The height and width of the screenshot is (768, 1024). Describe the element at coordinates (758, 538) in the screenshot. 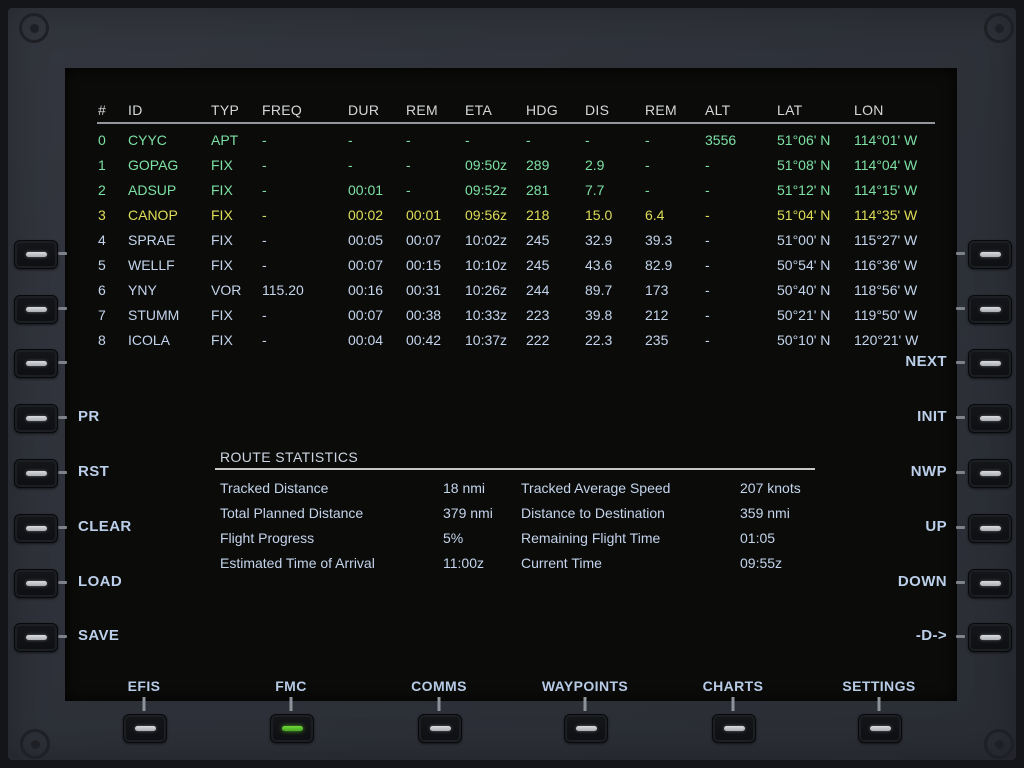

I see `stat-value-remaining-flight-time: 01:05` at that location.